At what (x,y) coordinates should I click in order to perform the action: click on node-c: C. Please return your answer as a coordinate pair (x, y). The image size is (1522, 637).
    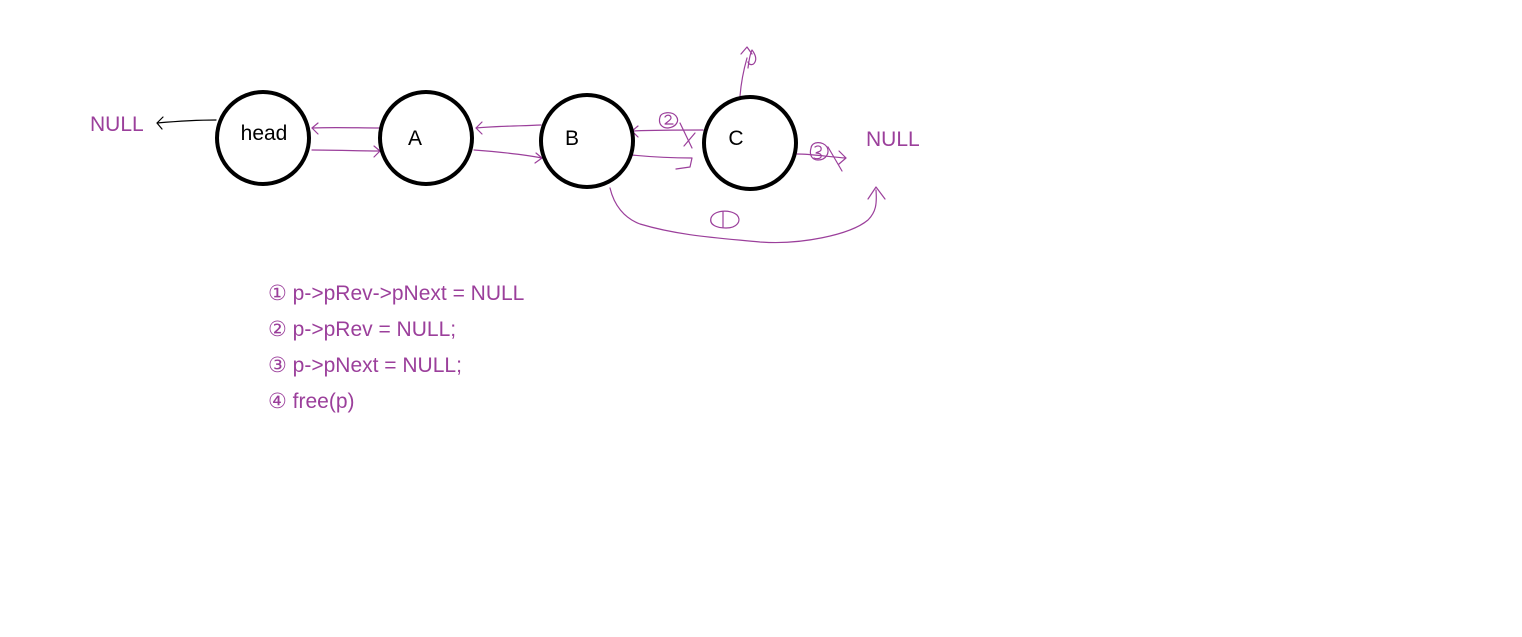
    Looking at the image, I should click on (750, 143).